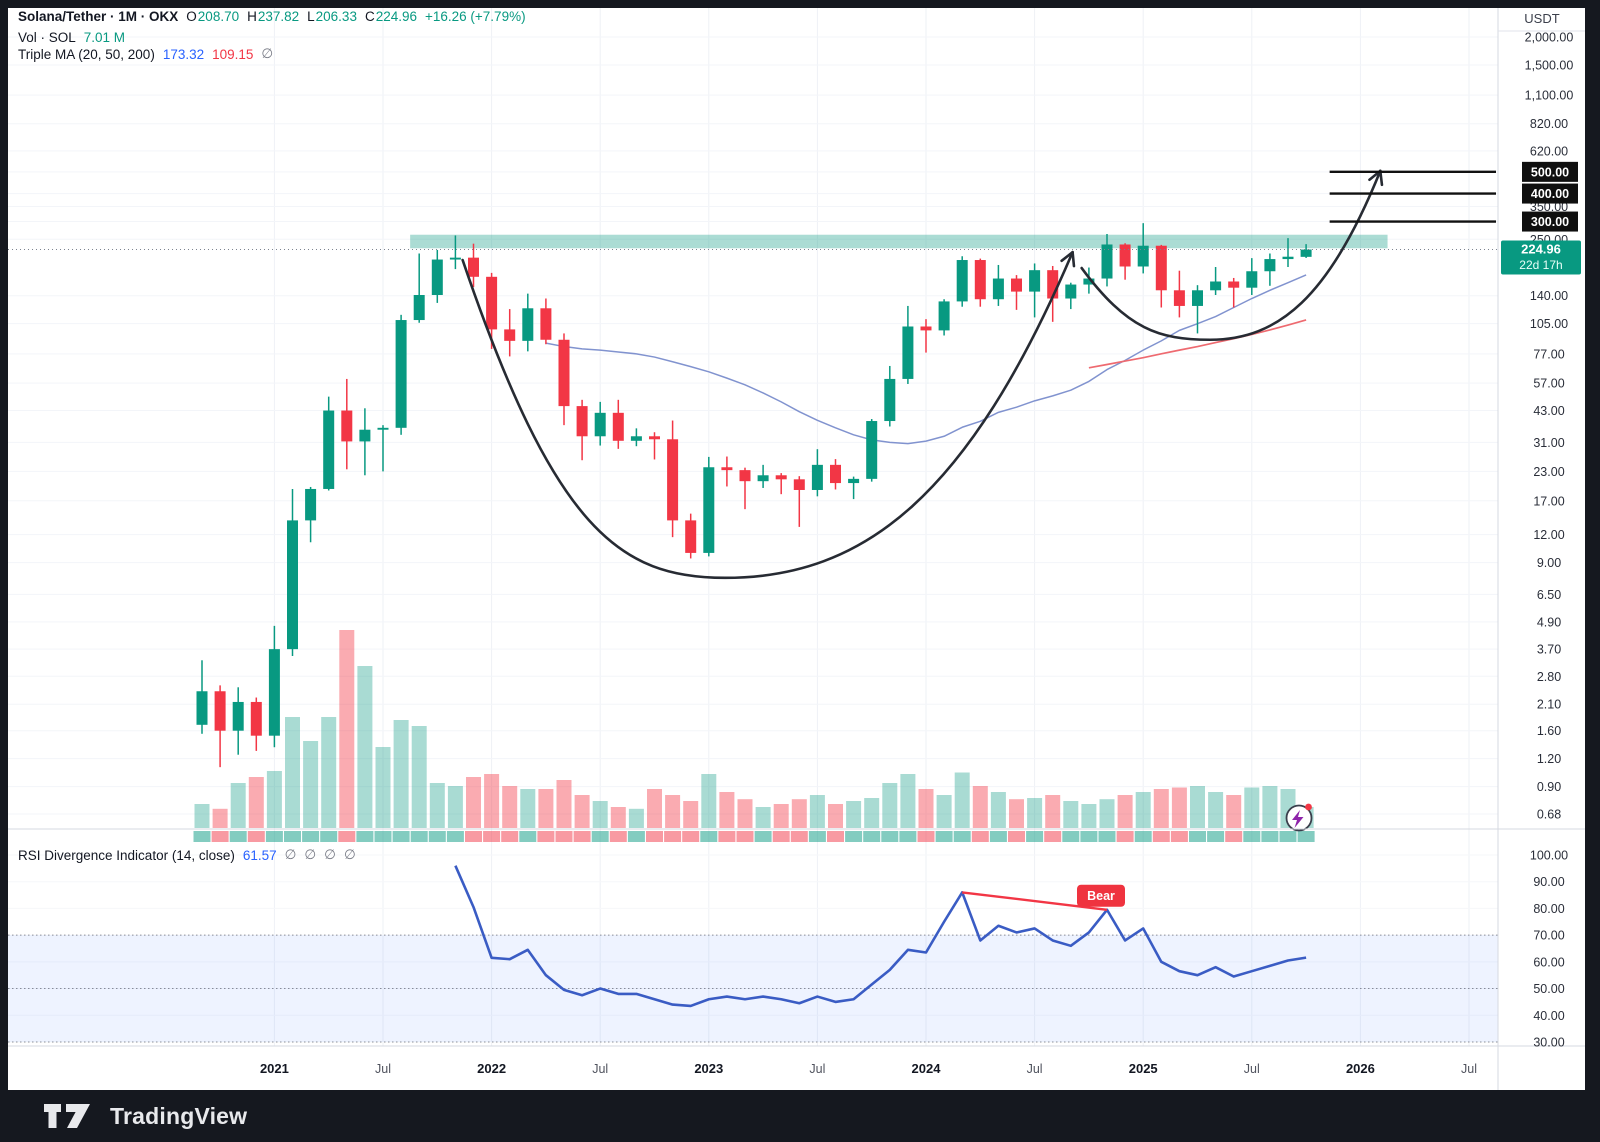 The image size is (1600, 1142). I want to click on ohlc-high: H 237.82, so click(273, 16).